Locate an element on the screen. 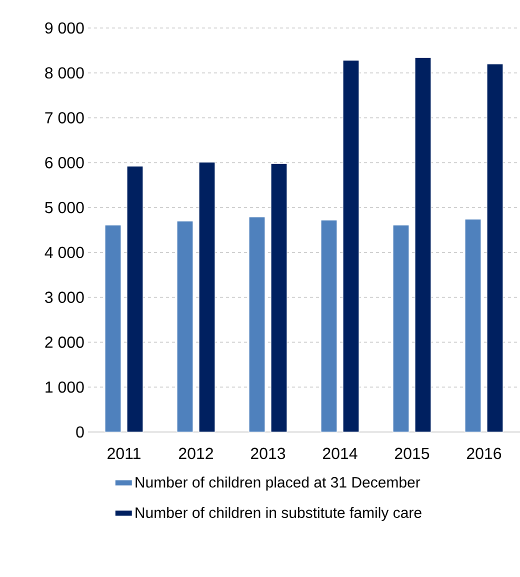  legend-label: Number of children placed at 31 December is located at coordinates (278, 483).